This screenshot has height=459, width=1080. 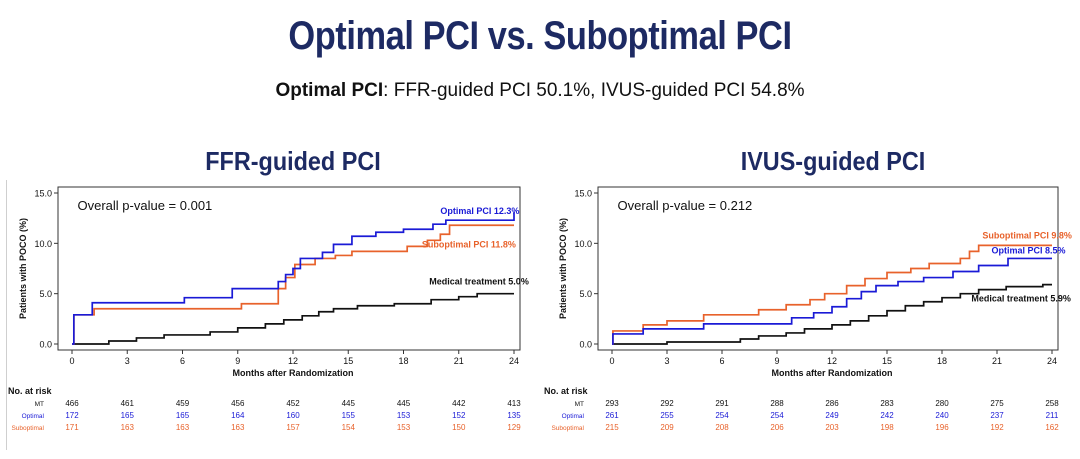 I want to click on risk-value-suboptimal: 192, so click(x=997, y=427).